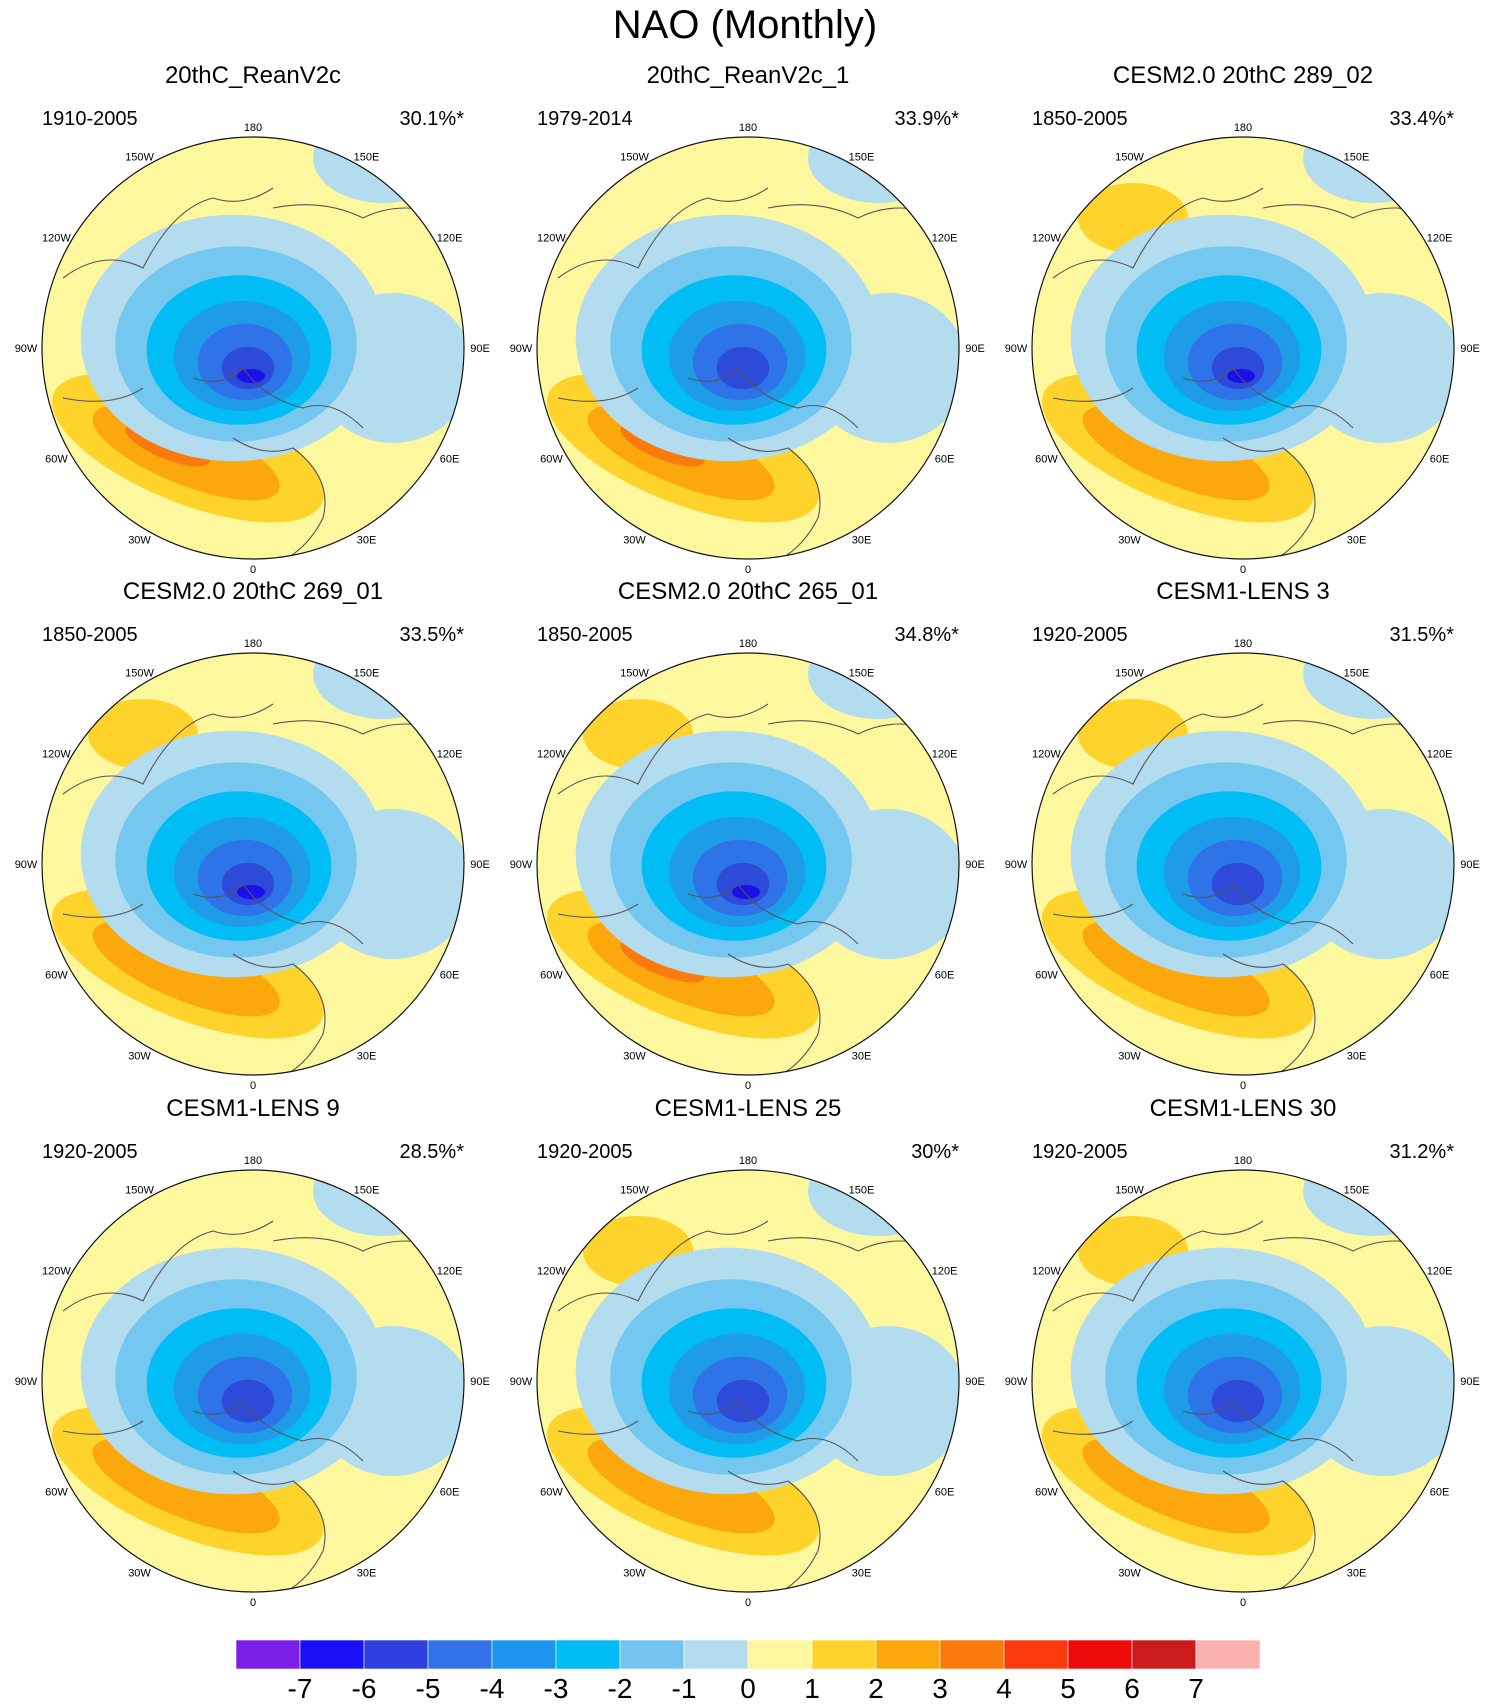  Describe the element at coordinates (927, 635) in the screenshot. I see `panel-variance: 34.8%*` at that location.